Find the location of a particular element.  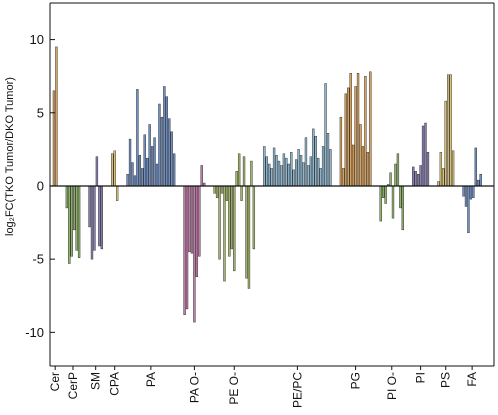

x-tick-label-pi: PI is located at coordinates (421, 377).